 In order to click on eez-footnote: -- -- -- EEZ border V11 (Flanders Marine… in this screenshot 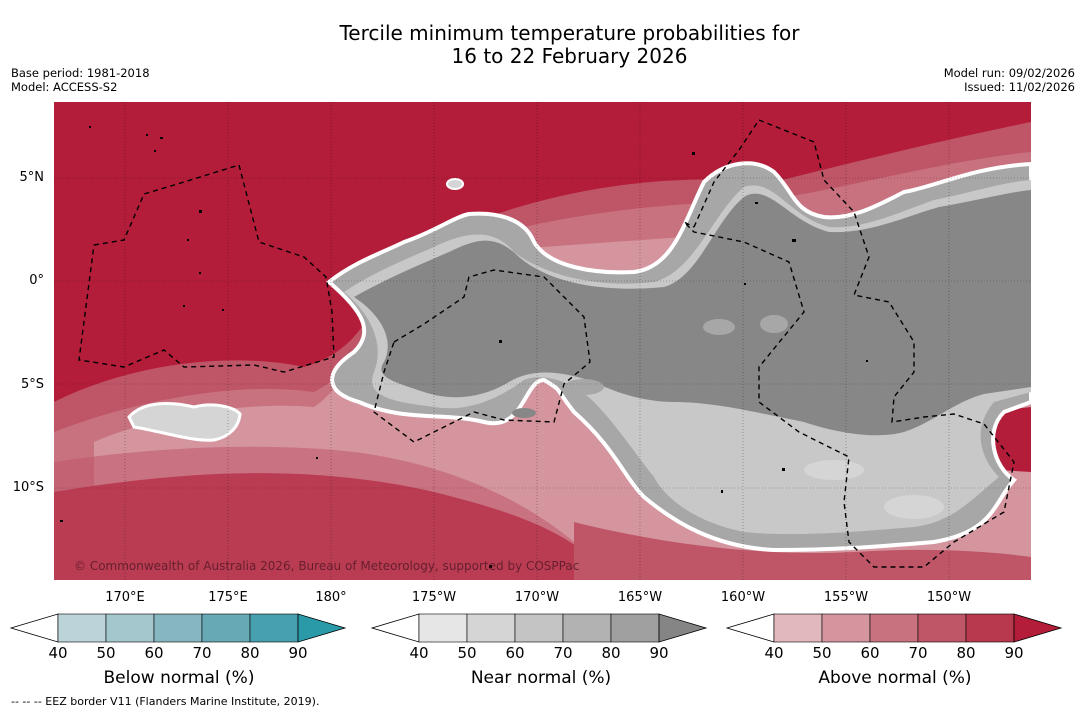, I will do `click(165, 701)`.